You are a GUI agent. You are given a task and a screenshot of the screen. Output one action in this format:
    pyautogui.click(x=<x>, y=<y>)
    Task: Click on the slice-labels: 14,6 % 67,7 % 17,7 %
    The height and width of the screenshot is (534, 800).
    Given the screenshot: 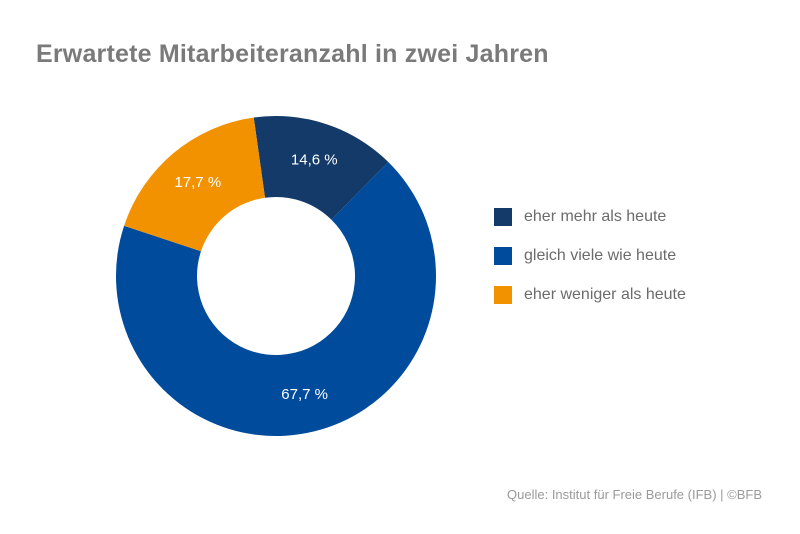 What is the action you would take?
    pyautogui.click(x=255, y=277)
    